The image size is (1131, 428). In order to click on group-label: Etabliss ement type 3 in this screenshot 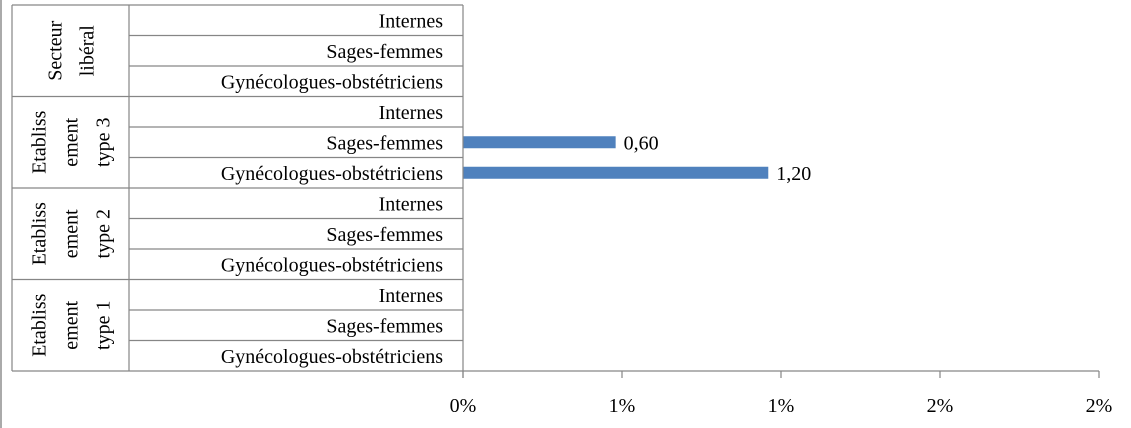, I will do `click(72, 142)`.